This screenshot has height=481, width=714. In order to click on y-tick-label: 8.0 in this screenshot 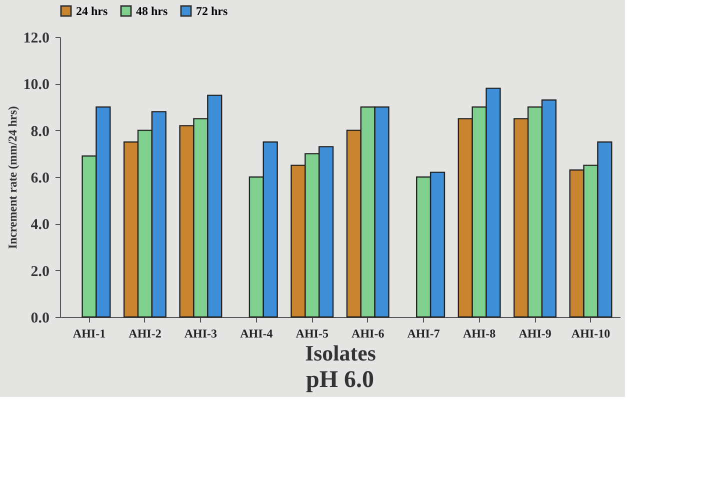, I will do `click(40, 132)`.